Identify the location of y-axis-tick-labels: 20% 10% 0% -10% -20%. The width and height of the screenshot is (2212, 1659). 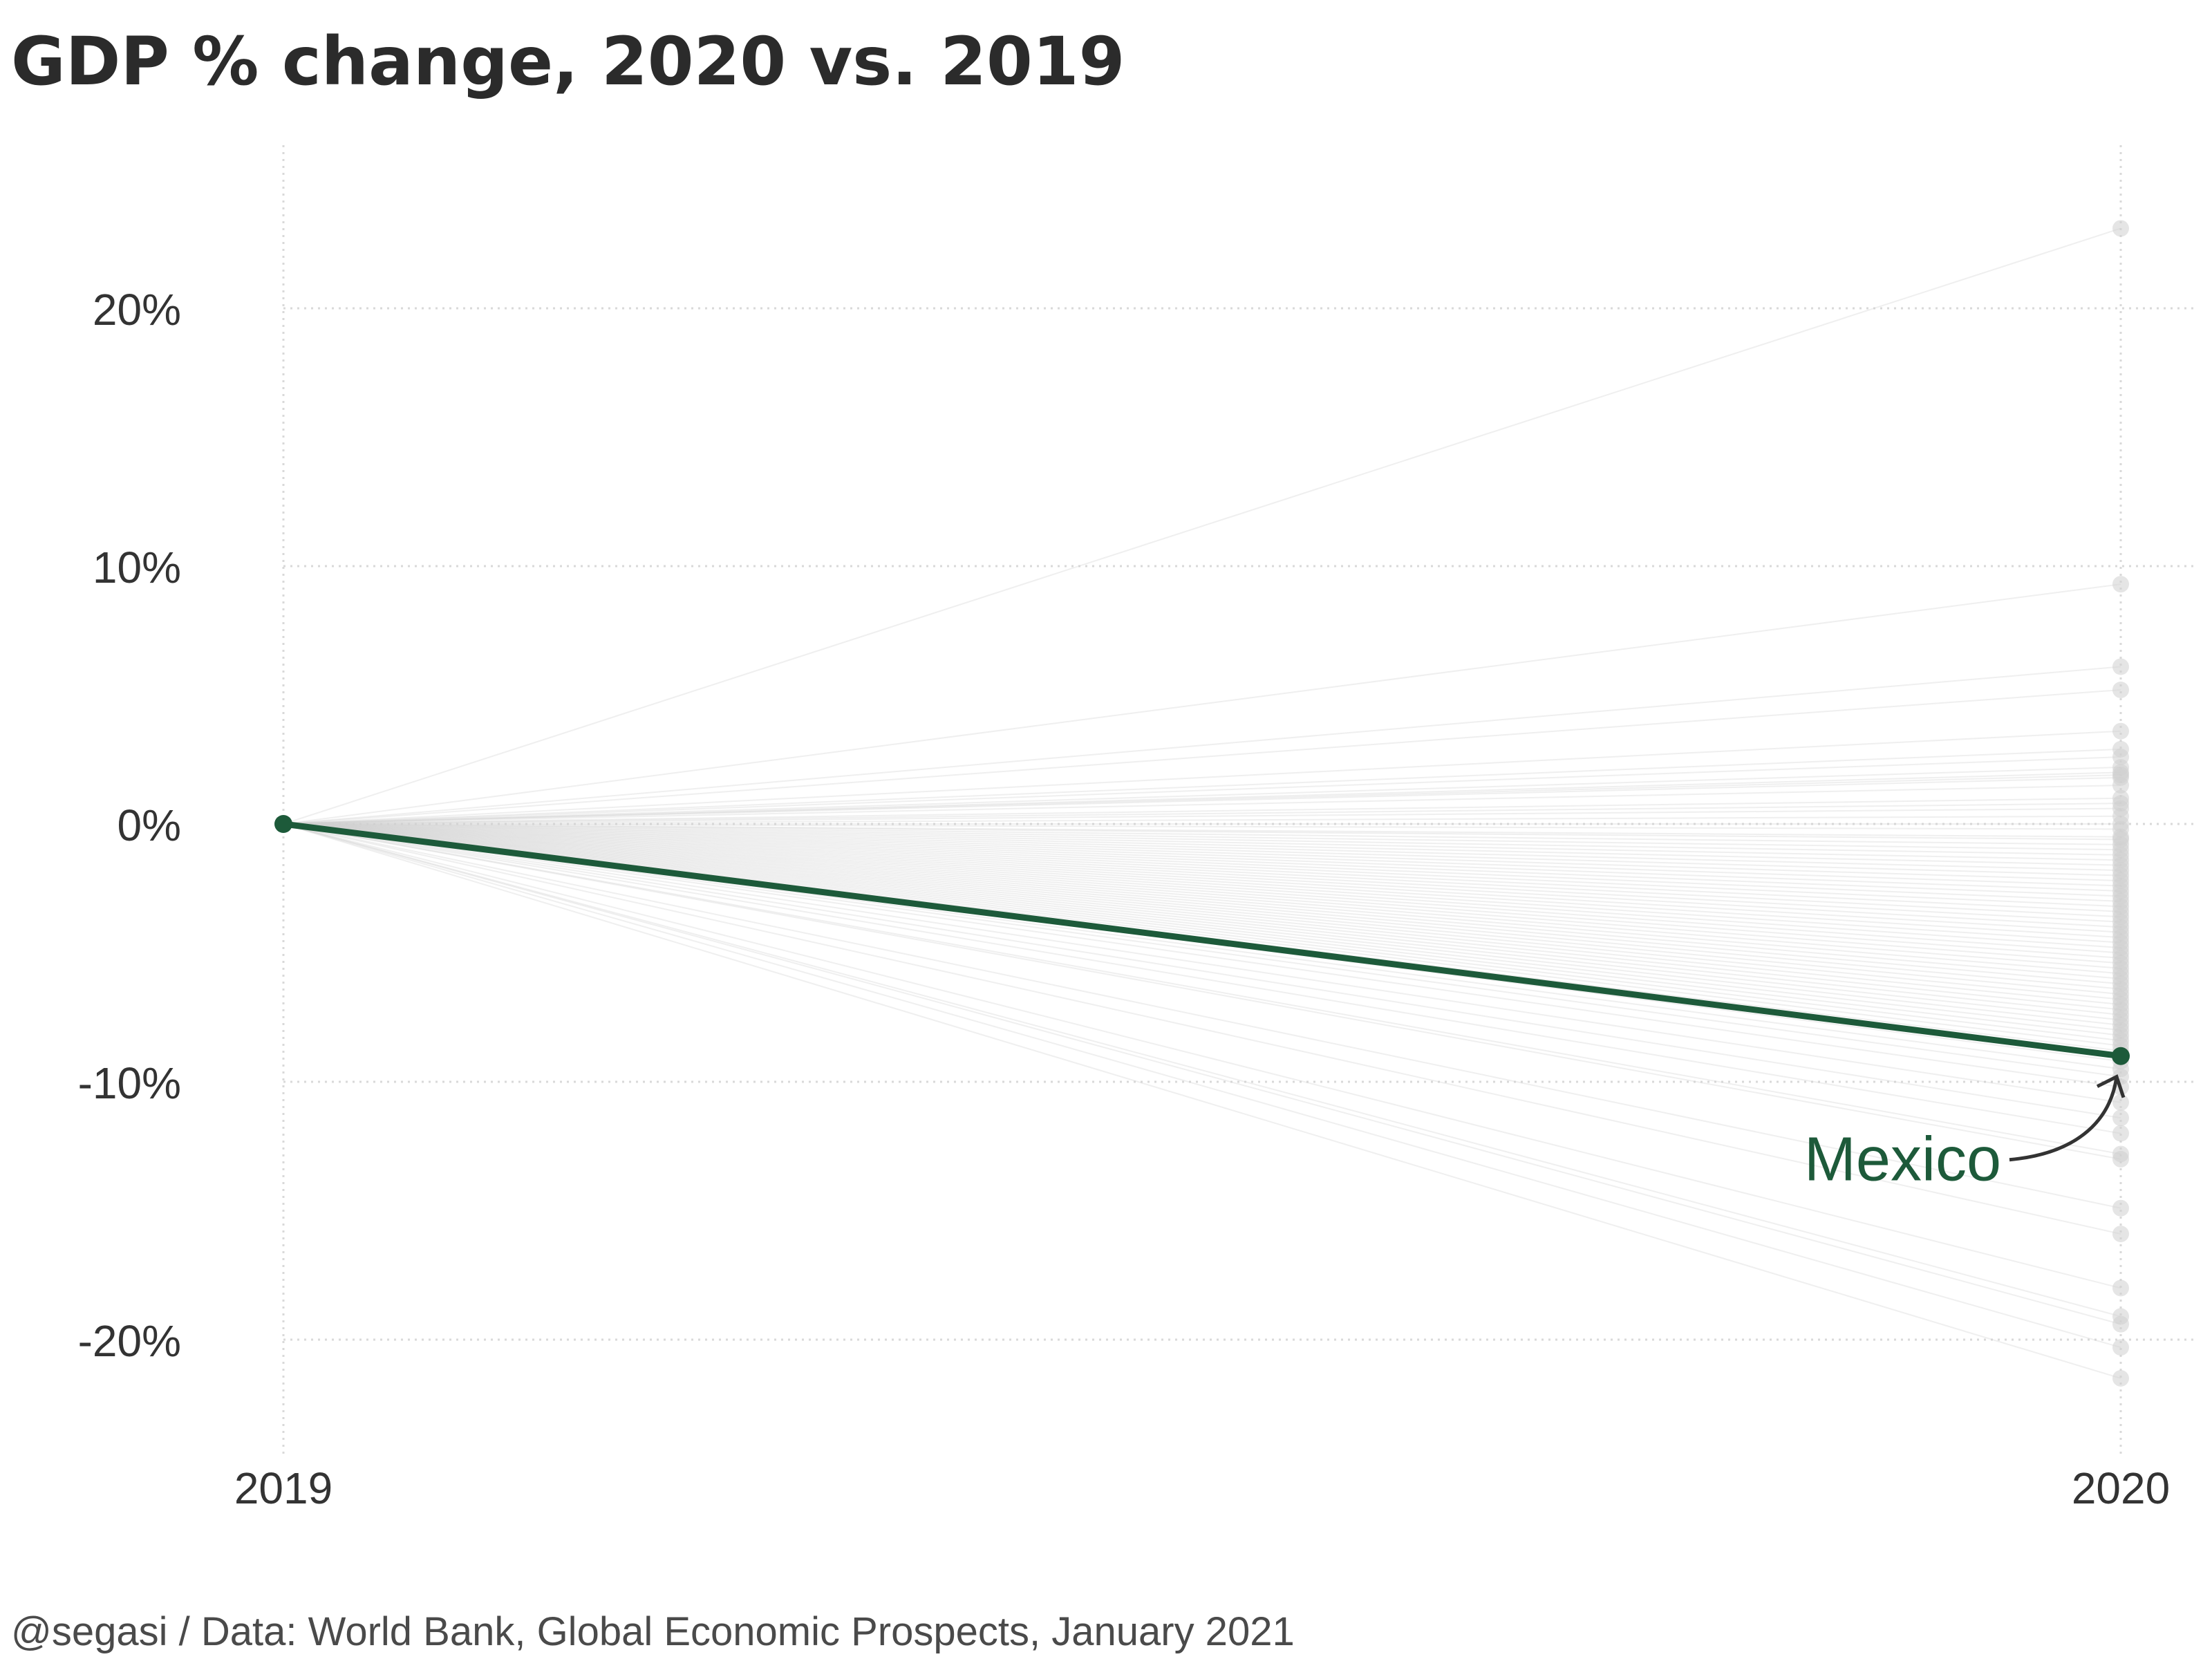
(129, 826).